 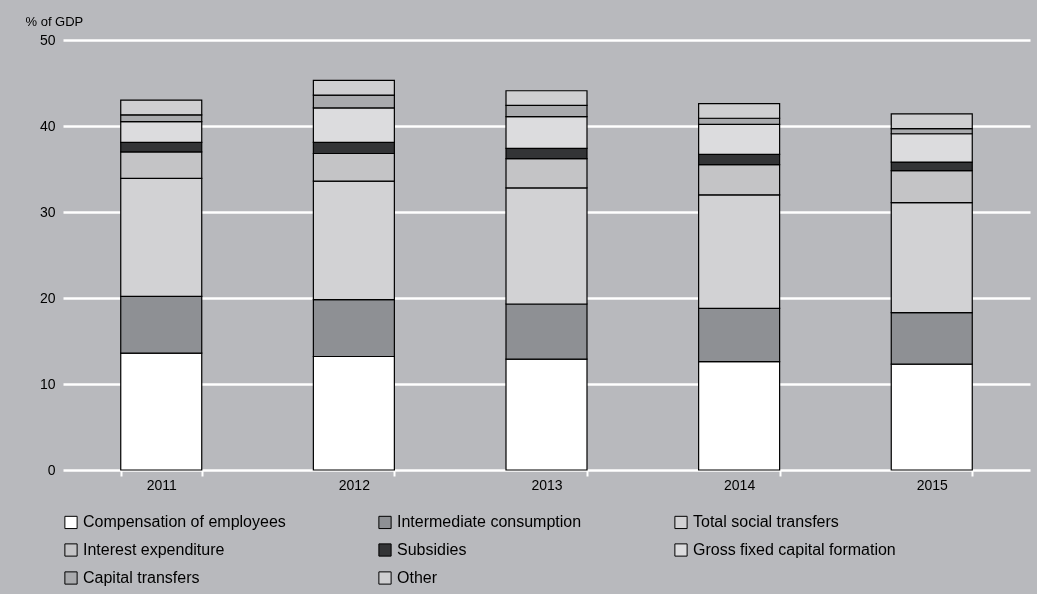 What do you see at coordinates (417, 577) in the screenshot?
I see `legend-label: Other` at bounding box center [417, 577].